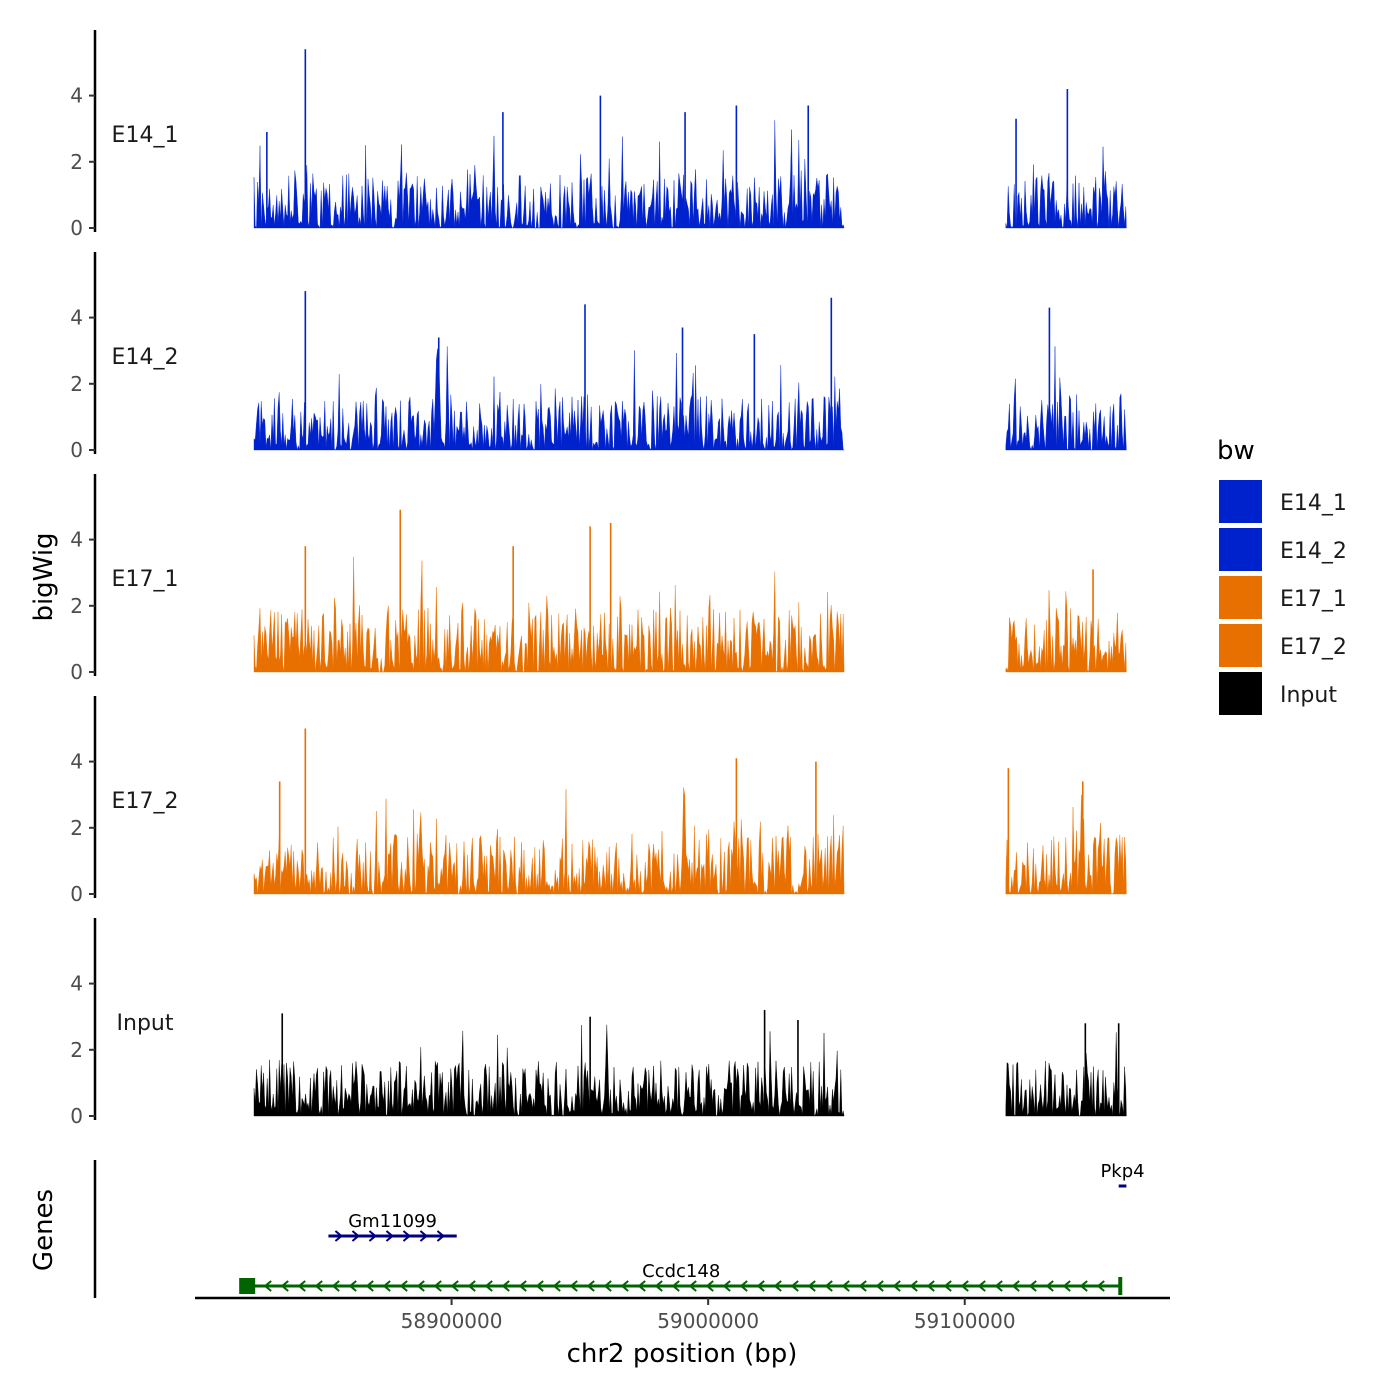  I want to click on track-panel-E14_1: 0 2 4 E14_1, so click(598, 135).